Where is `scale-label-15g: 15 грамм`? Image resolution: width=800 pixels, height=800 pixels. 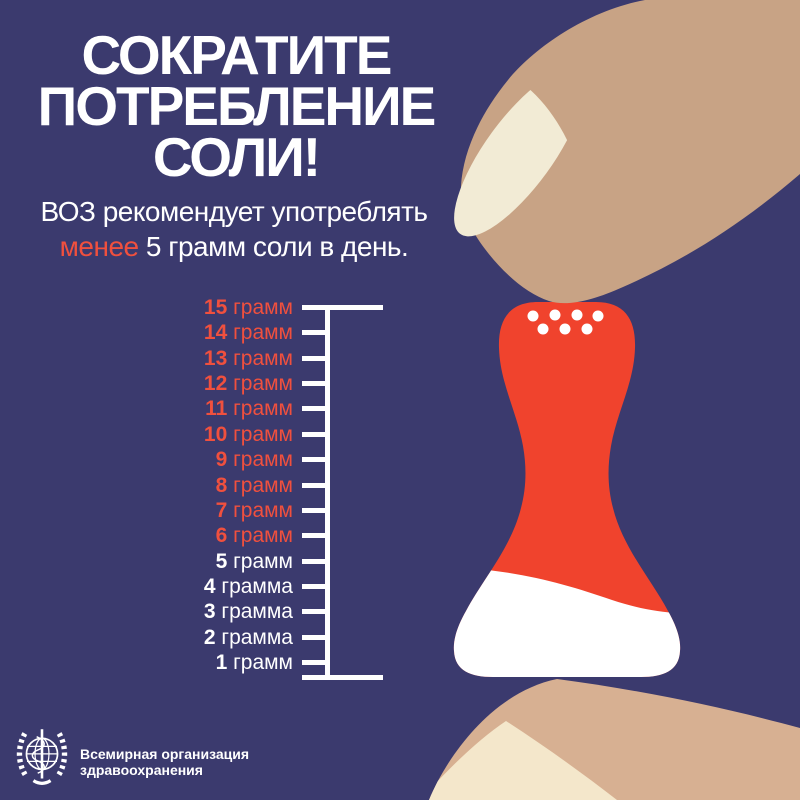
scale-label-15g: 15 грамм is located at coordinates (248, 307).